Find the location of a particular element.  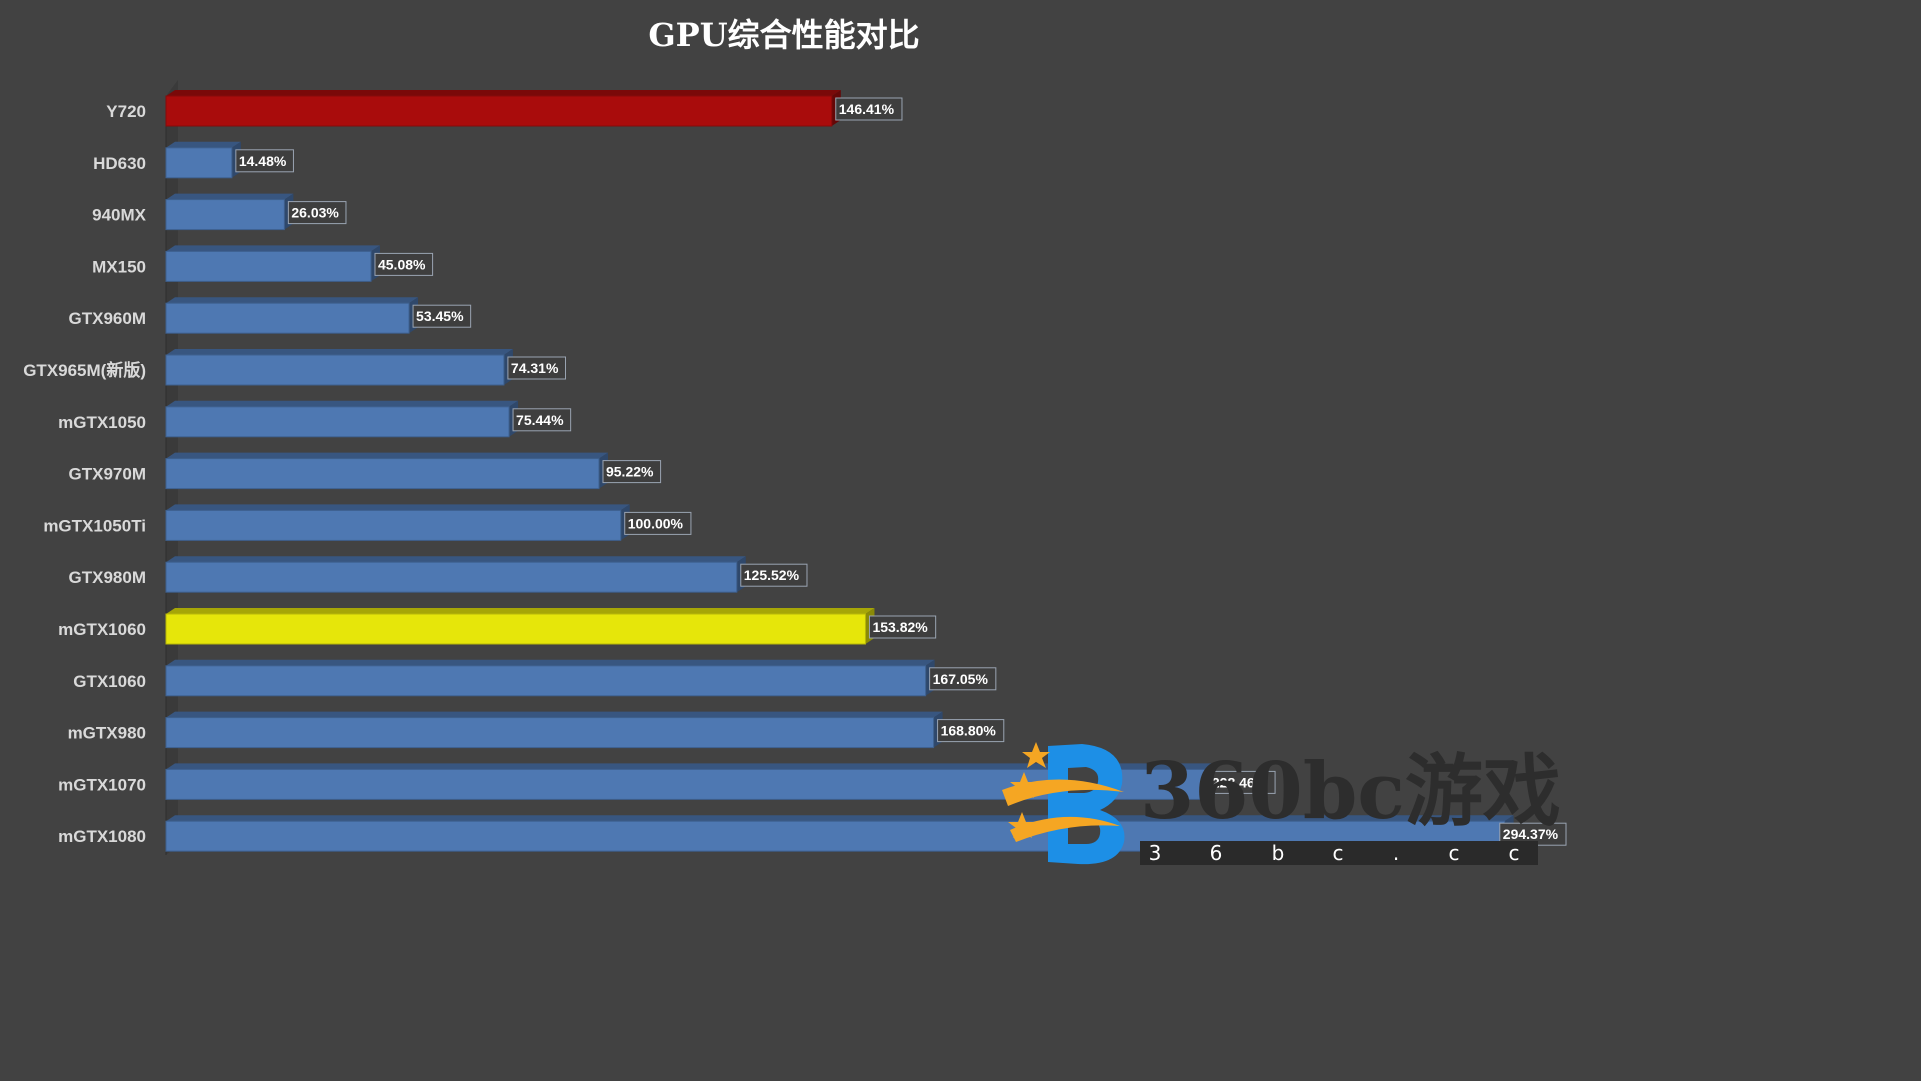

watermark-sub-letter: b is located at coordinates (1278, 853).